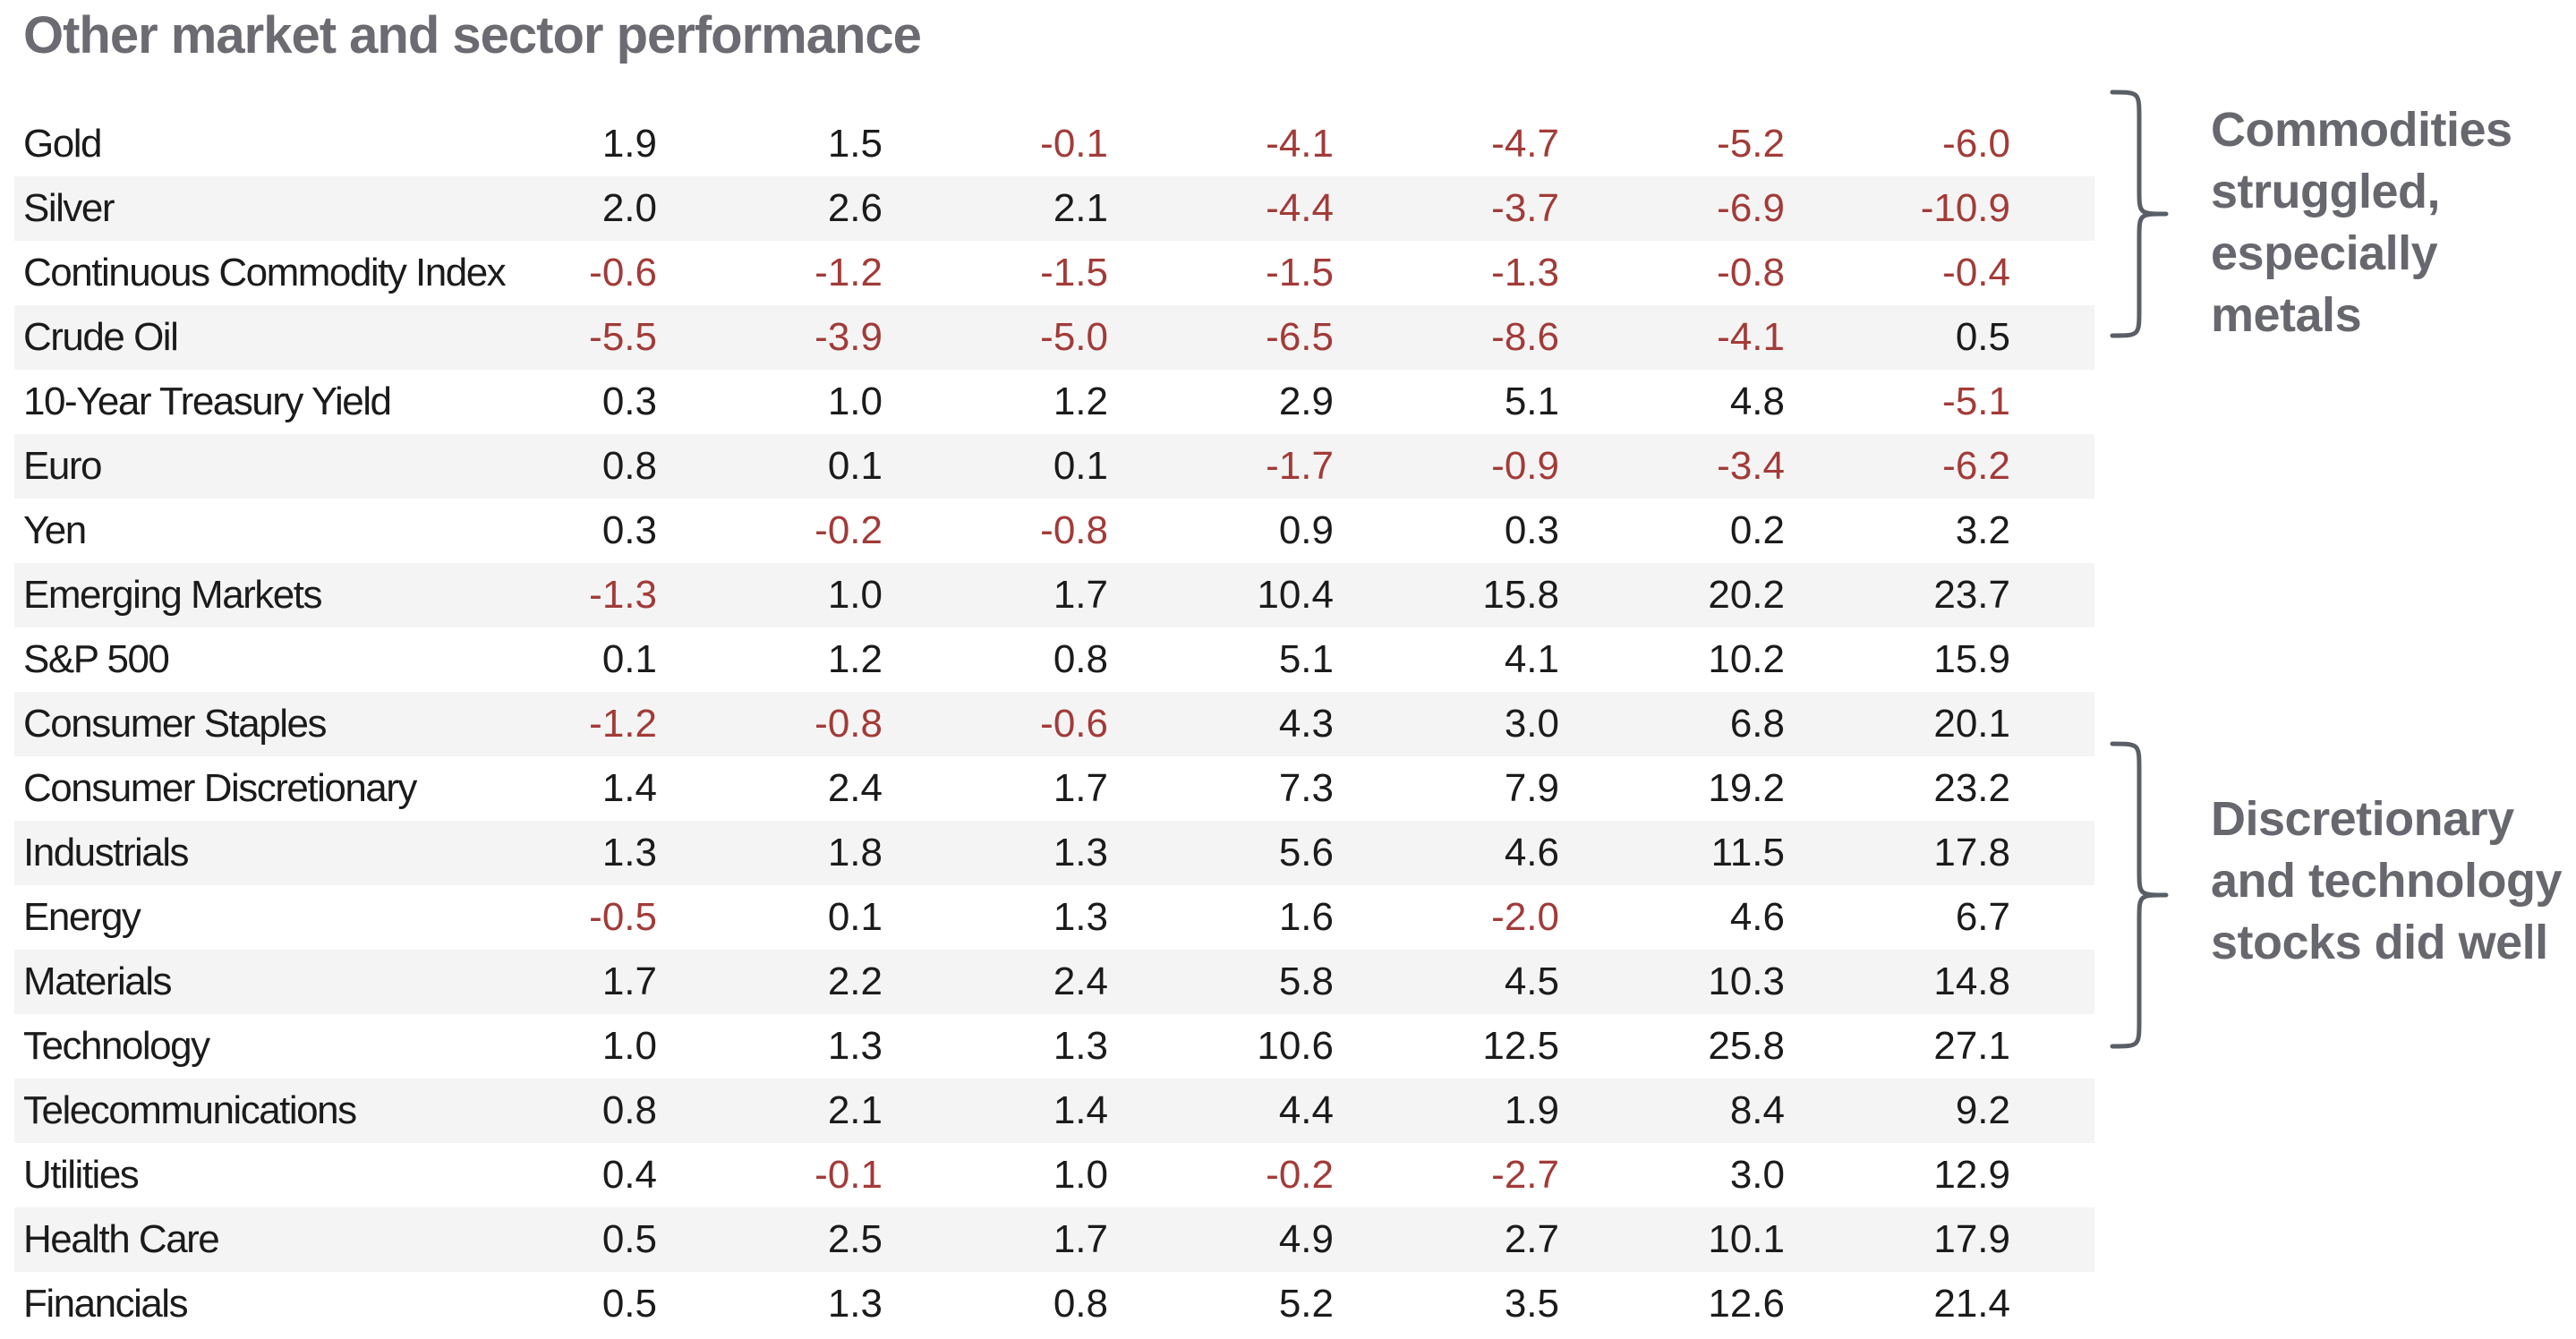  I want to click on value-cell: 4.6, so click(1757, 917).